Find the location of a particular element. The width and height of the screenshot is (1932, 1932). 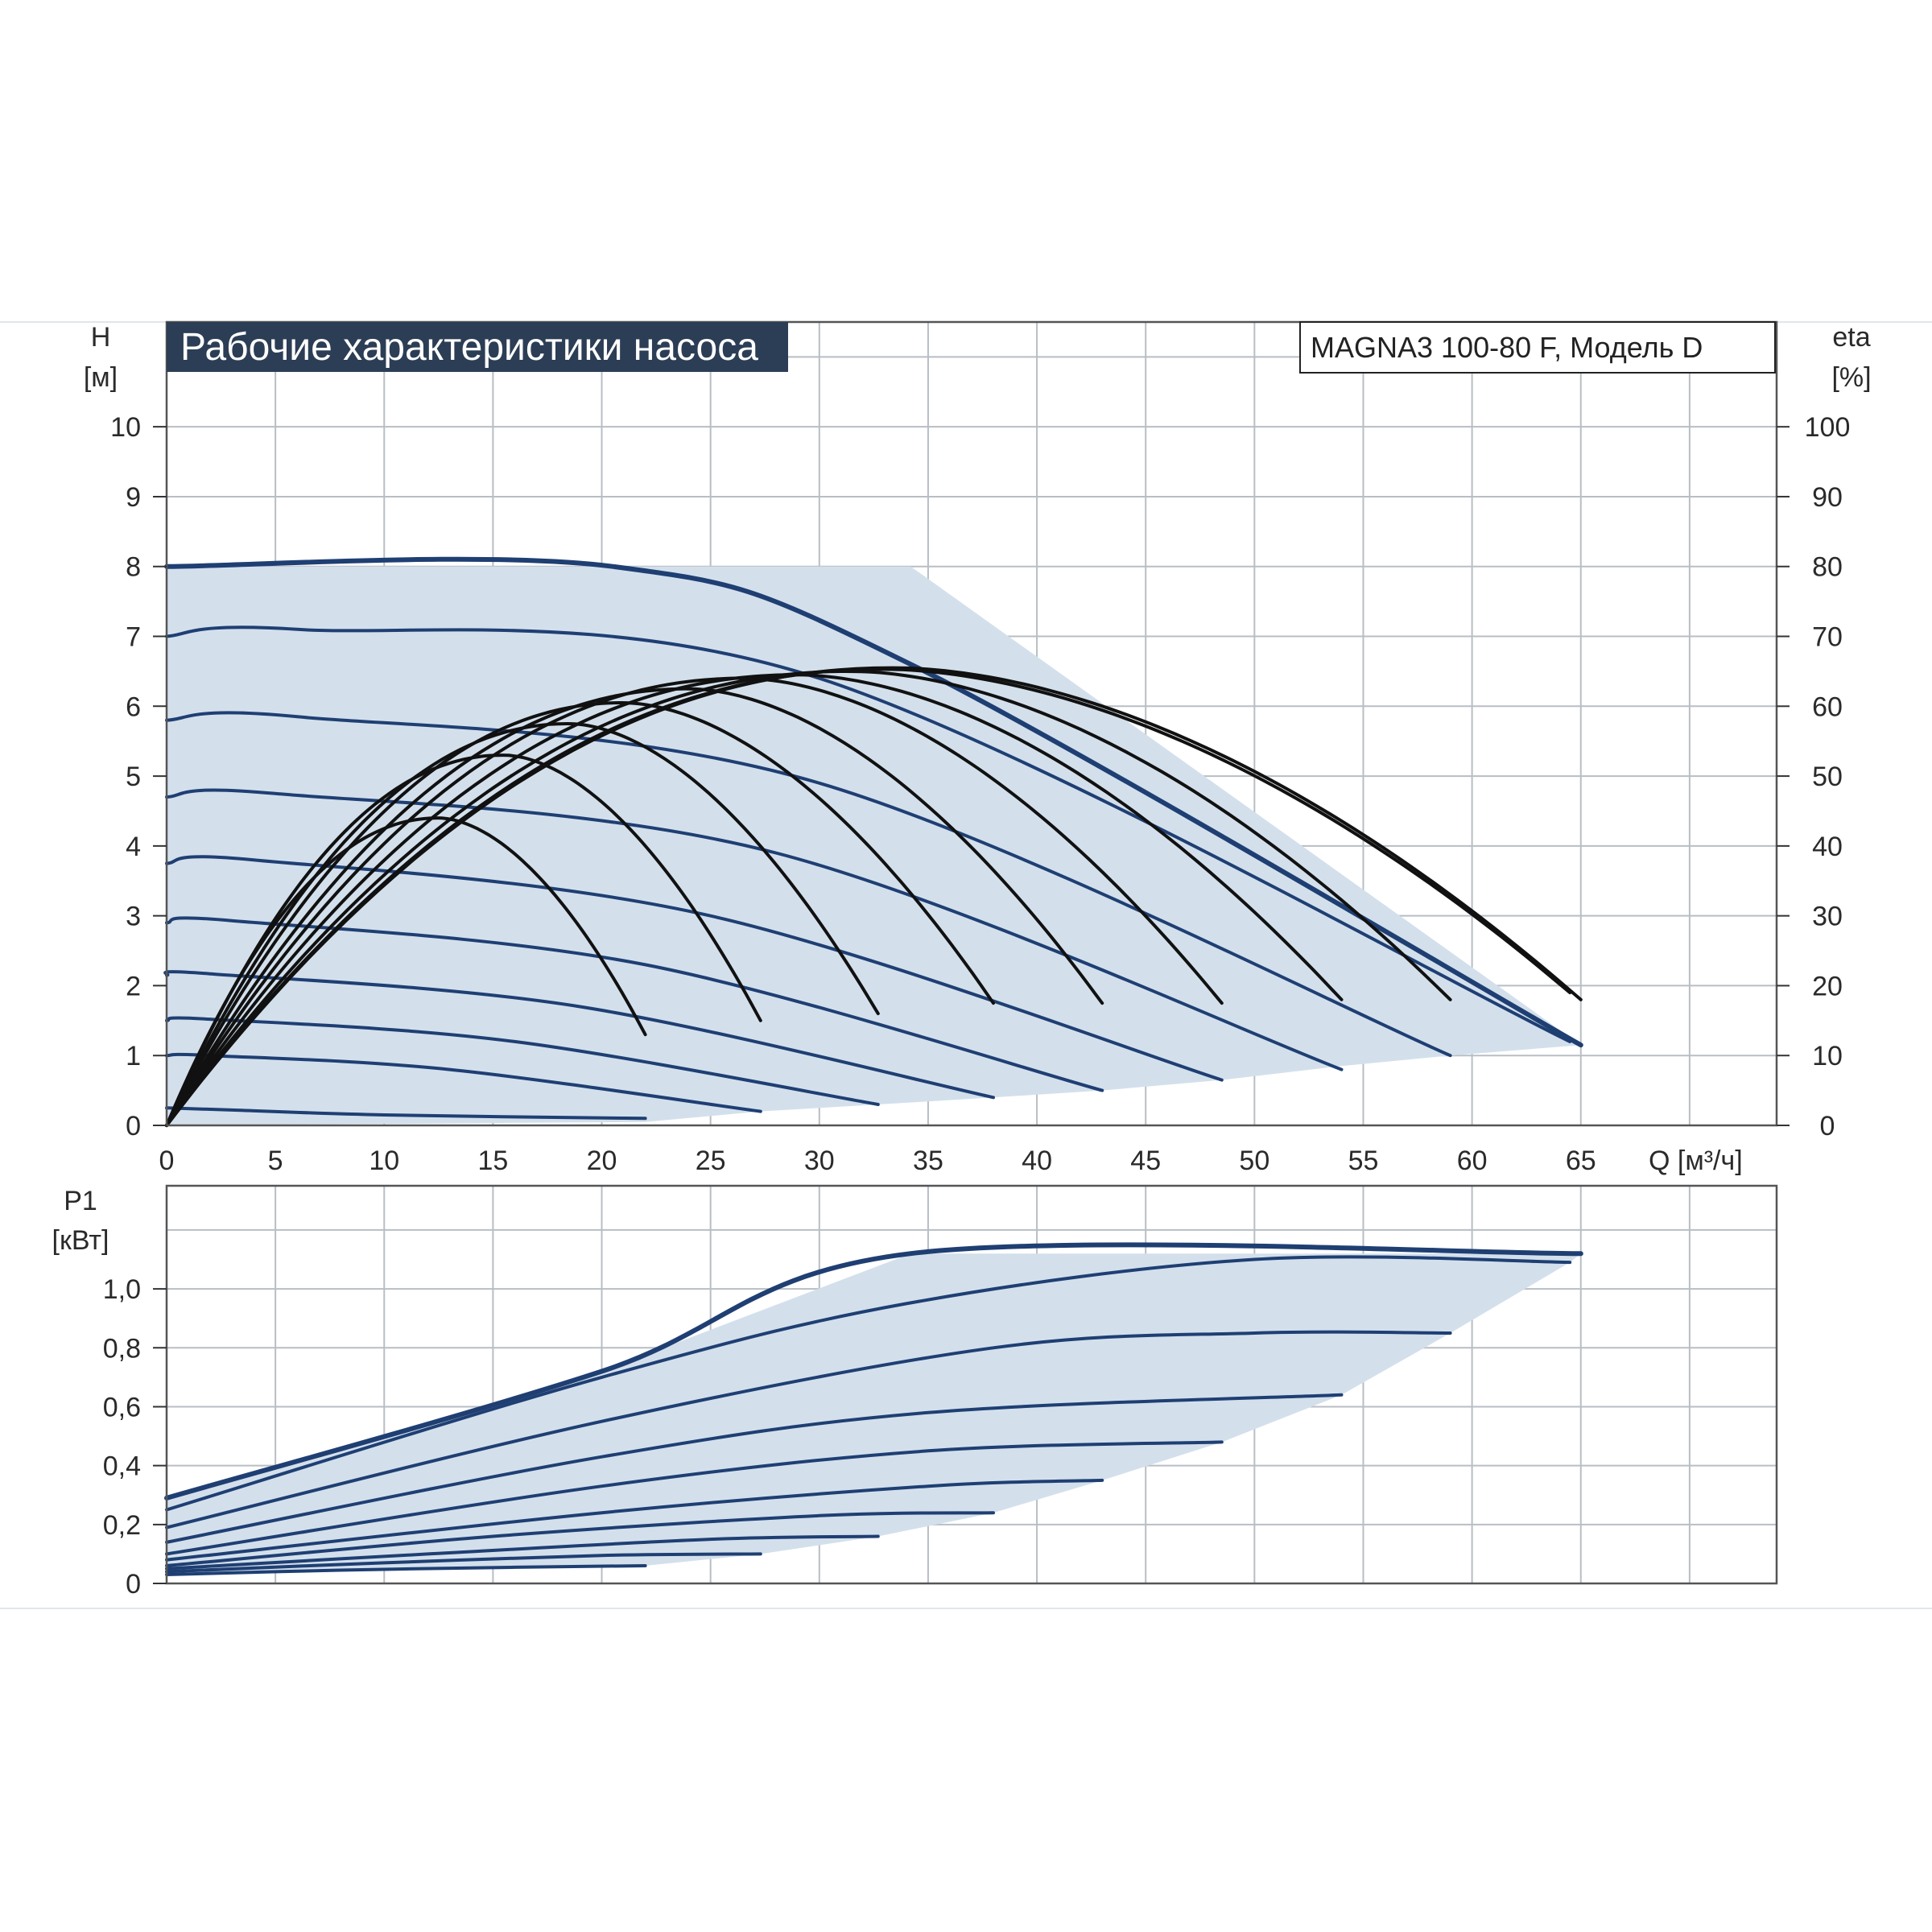

x-tick-label: 5 is located at coordinates (275, 1161).